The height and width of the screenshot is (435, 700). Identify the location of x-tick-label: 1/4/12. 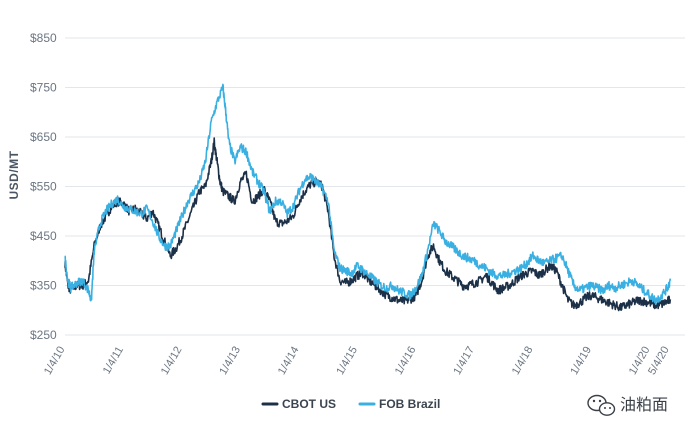
(172, 361).